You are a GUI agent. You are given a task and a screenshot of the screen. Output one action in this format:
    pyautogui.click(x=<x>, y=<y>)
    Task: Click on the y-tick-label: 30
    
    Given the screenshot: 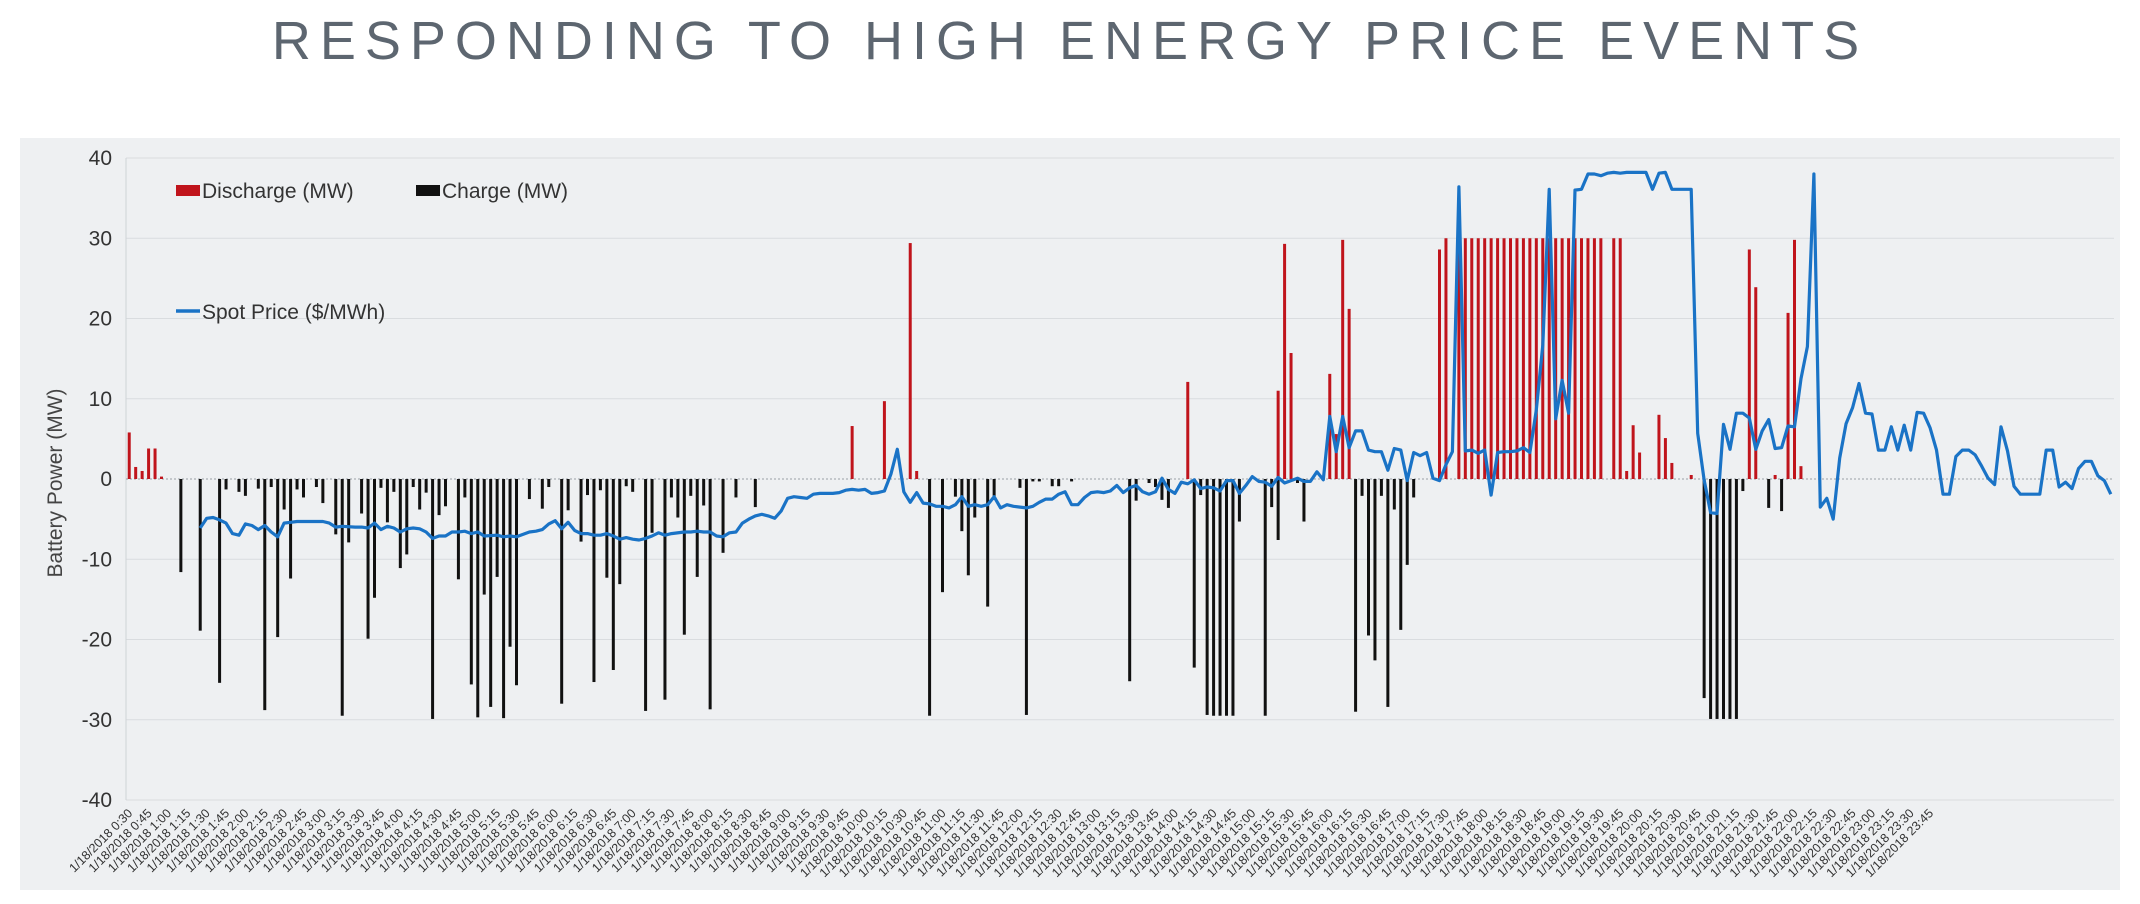 What is the action you would take?
    pyautogui.click(x=100, y=238)
    